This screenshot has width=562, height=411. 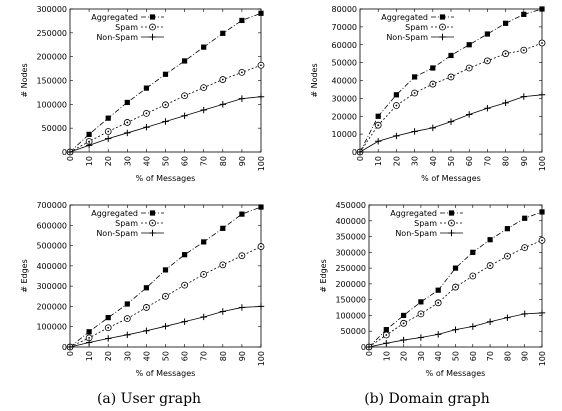 What do you see at coordinates (421, 356) in the screenshot?
I see `x-tick-label: 30` at bounding box center [421, 356].